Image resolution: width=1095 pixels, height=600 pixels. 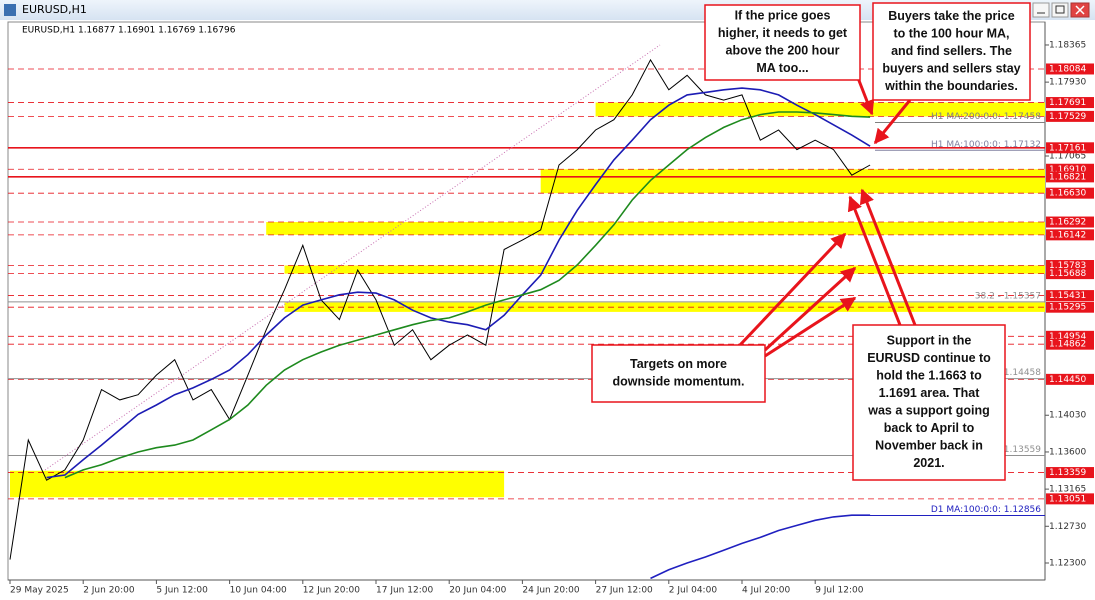 I want to click on maximize-button, so click(x=1060, y=10).